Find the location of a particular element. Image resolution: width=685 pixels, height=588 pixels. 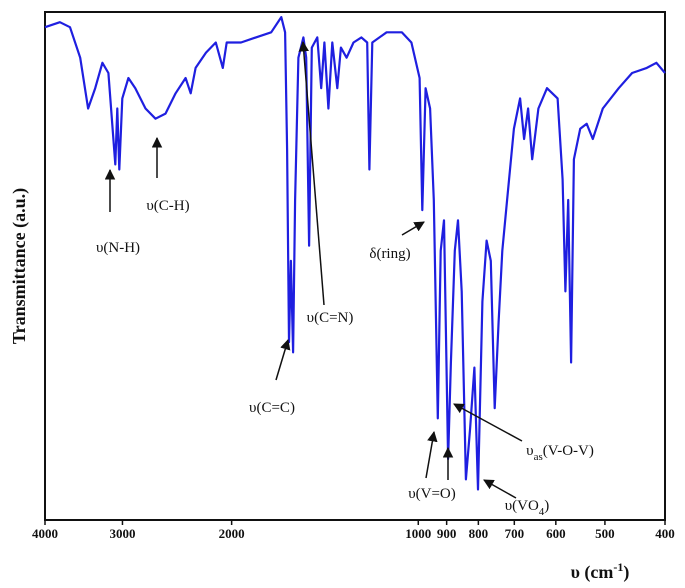

annotation: υ(C=N) is located at coordinates (330, 318).